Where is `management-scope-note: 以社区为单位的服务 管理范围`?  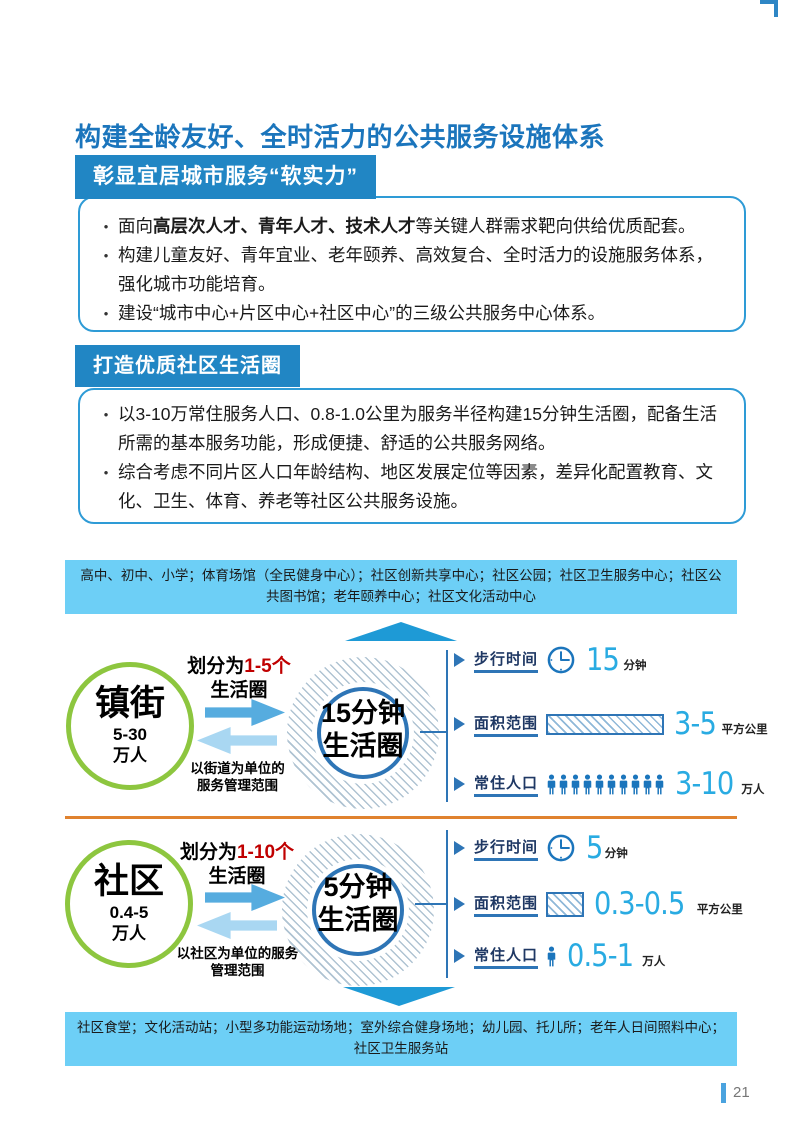
management-scope-note: 以社区为单位的服务 管理范围 is located at coordinates (237, 962).